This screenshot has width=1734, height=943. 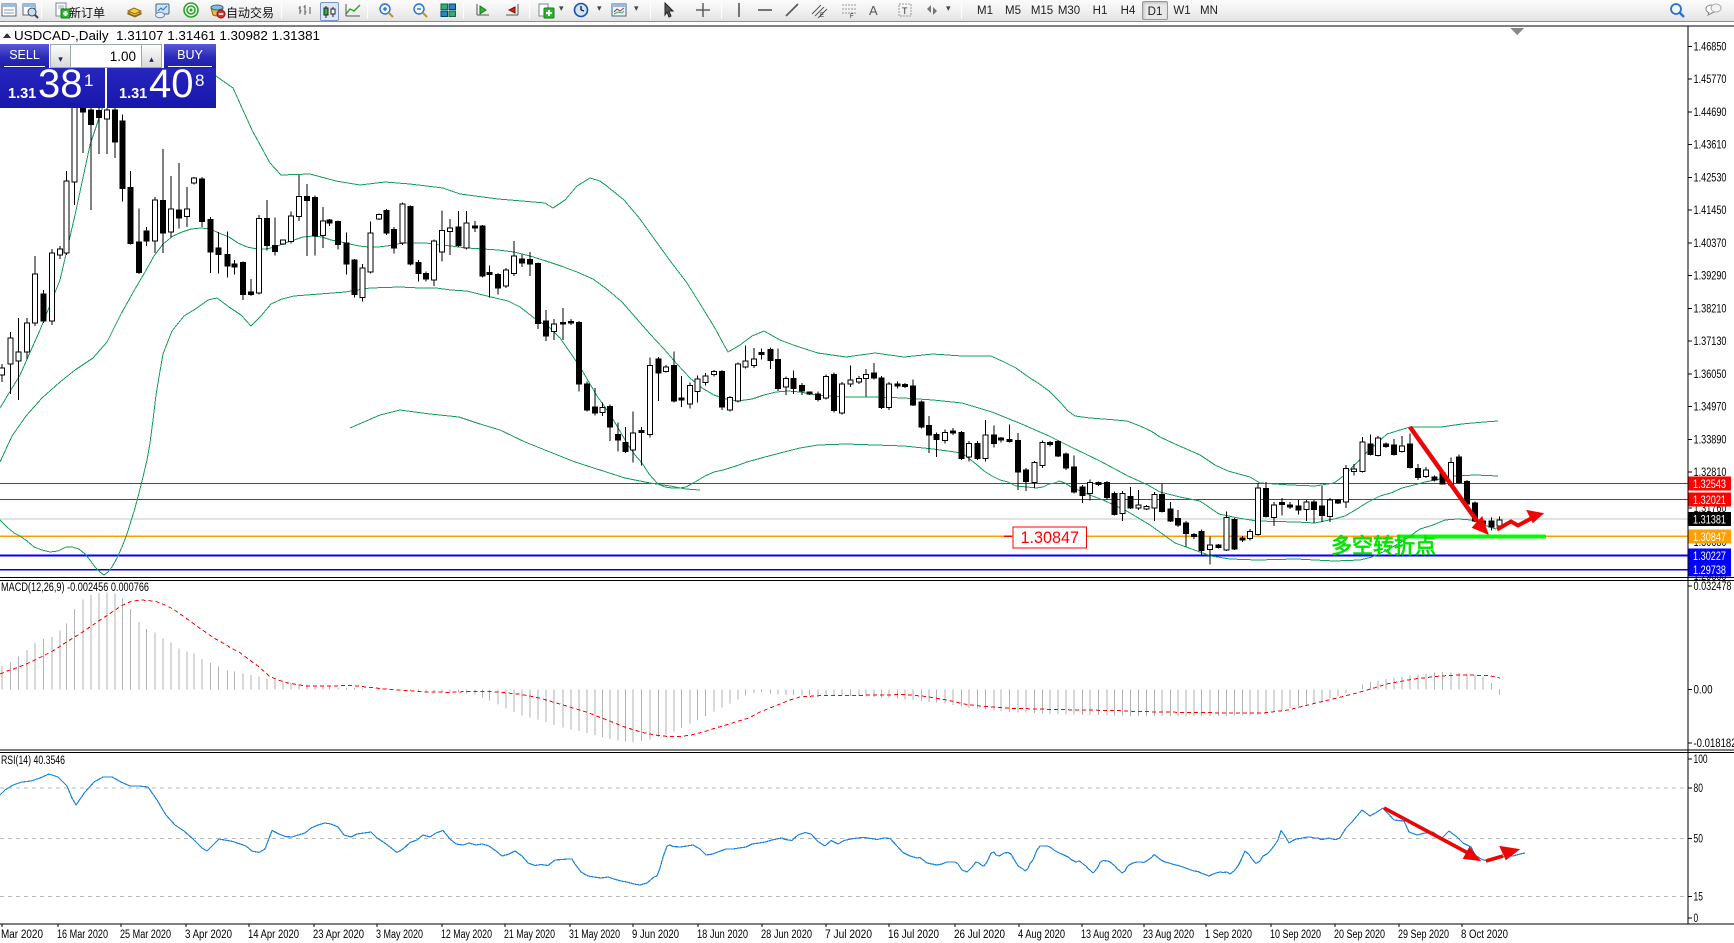 What do you see at coordinates (1698, 840) in the screenshot?
I see `svg-text: 50` at bounding box center [1698, 840].